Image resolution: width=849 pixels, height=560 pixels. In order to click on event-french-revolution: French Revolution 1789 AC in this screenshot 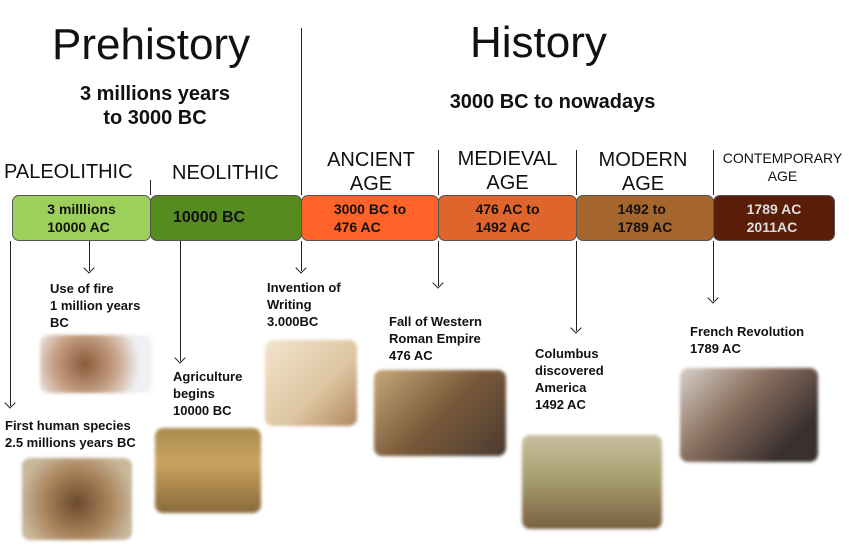, I will do `click(747, 340)`.